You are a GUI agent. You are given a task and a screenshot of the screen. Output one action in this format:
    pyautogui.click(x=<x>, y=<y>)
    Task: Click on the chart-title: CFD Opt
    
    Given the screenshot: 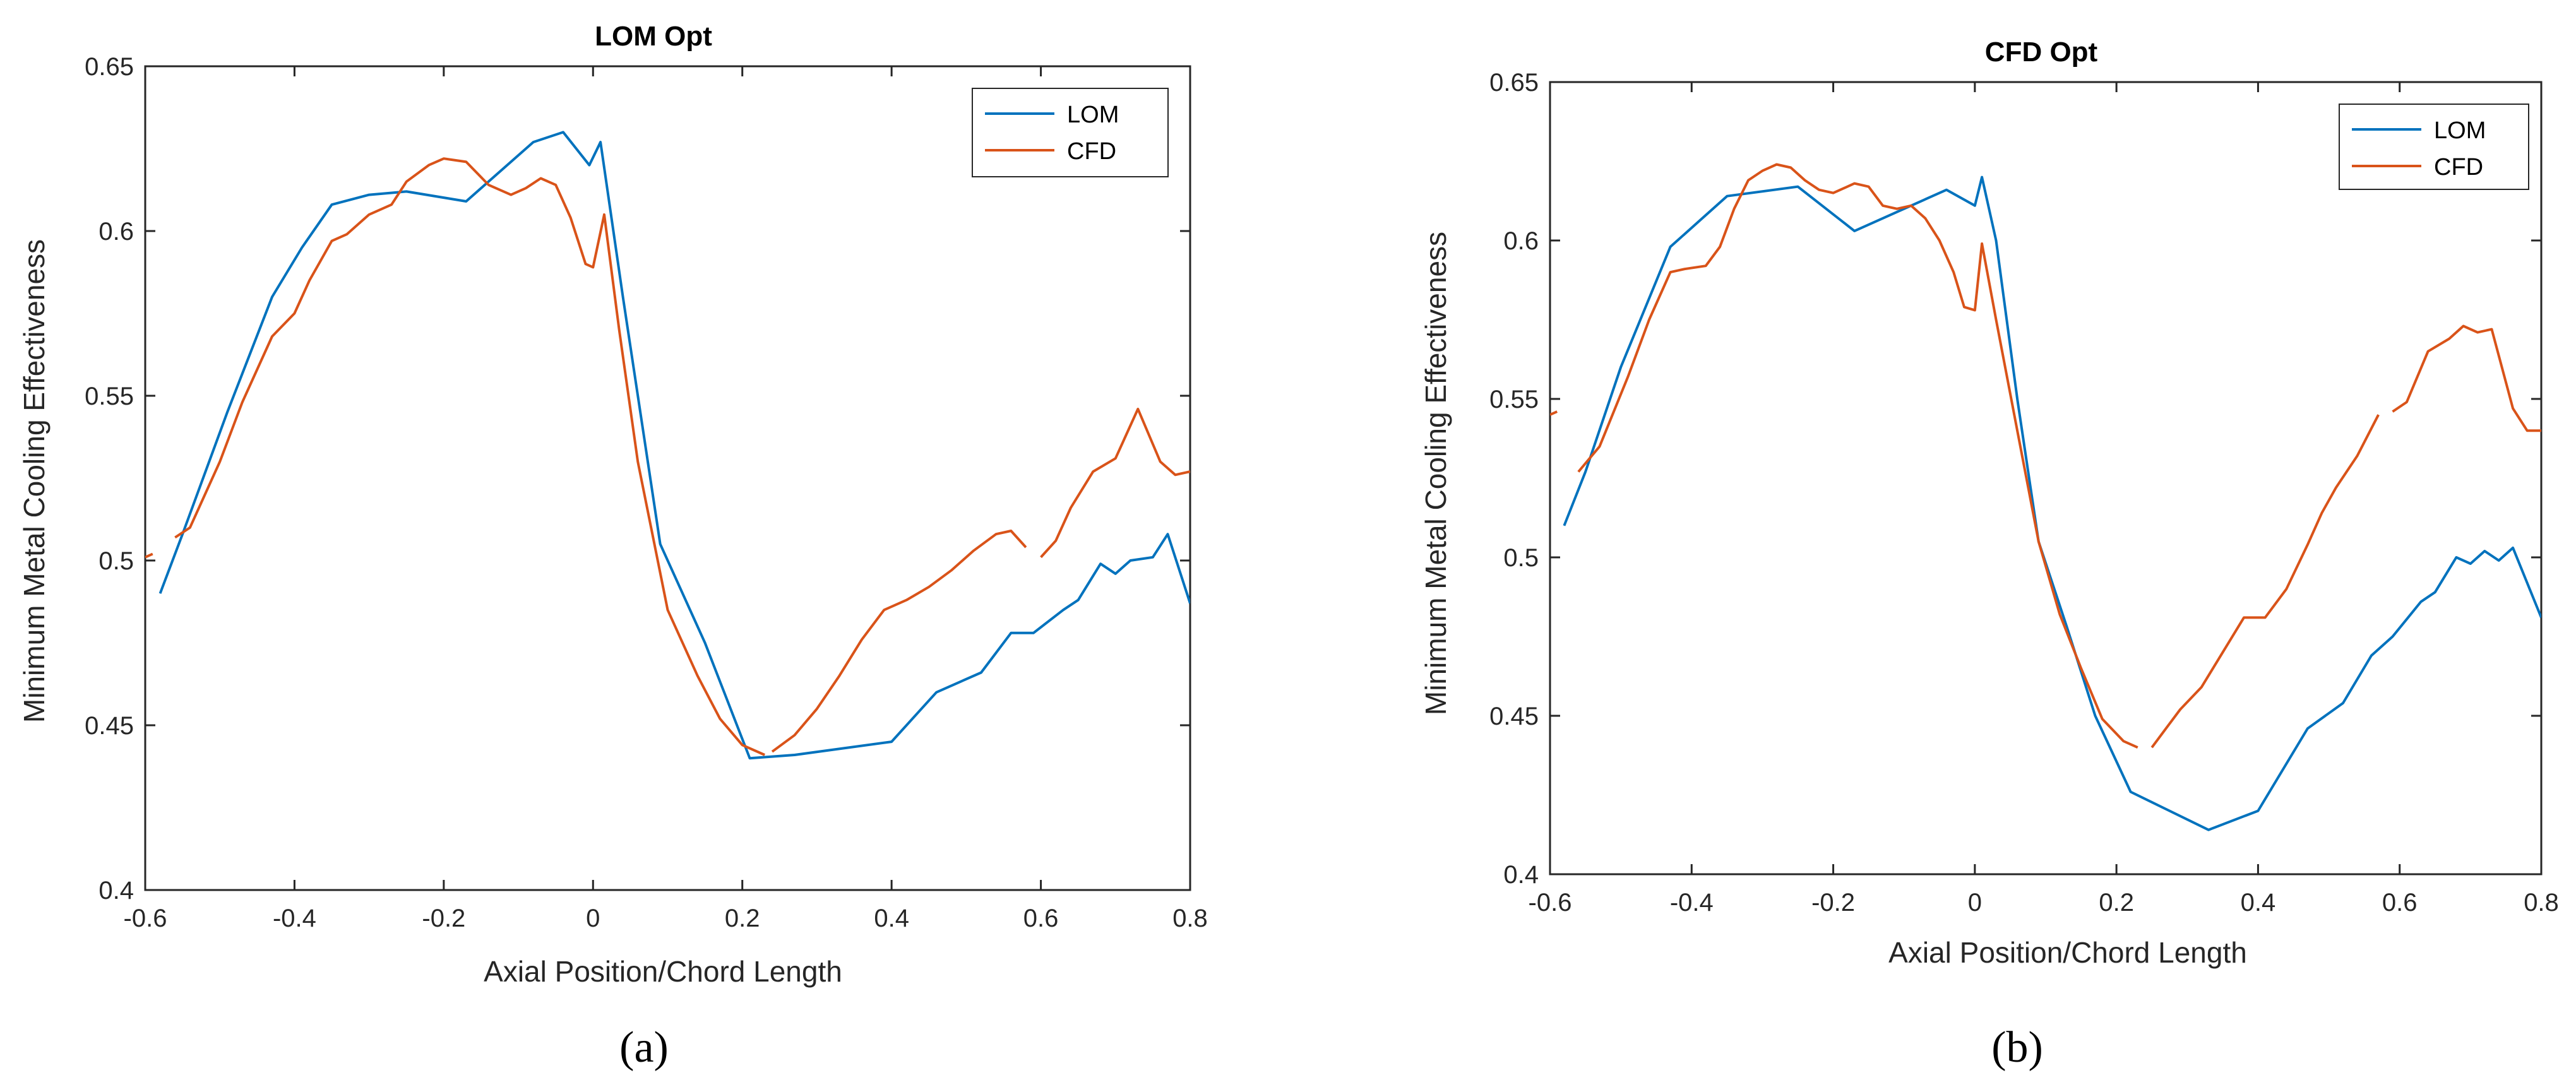 What is the action you would take?
    pyautogui.click(x=2041, y=52)
    